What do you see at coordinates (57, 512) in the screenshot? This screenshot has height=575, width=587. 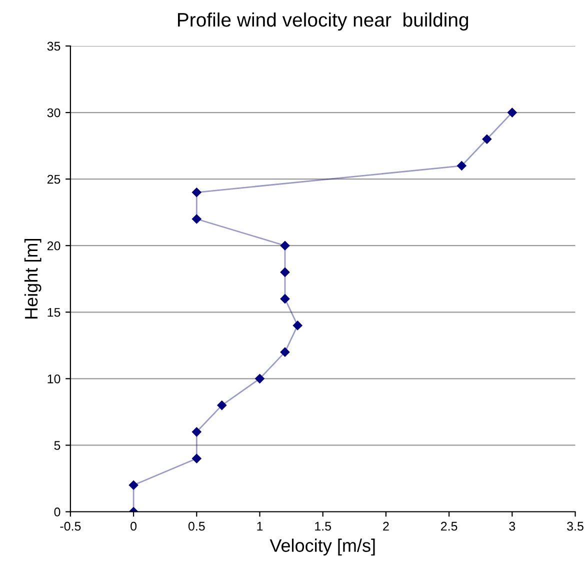 I see `y-tick-label: 0` at bounding box center [57, 512].